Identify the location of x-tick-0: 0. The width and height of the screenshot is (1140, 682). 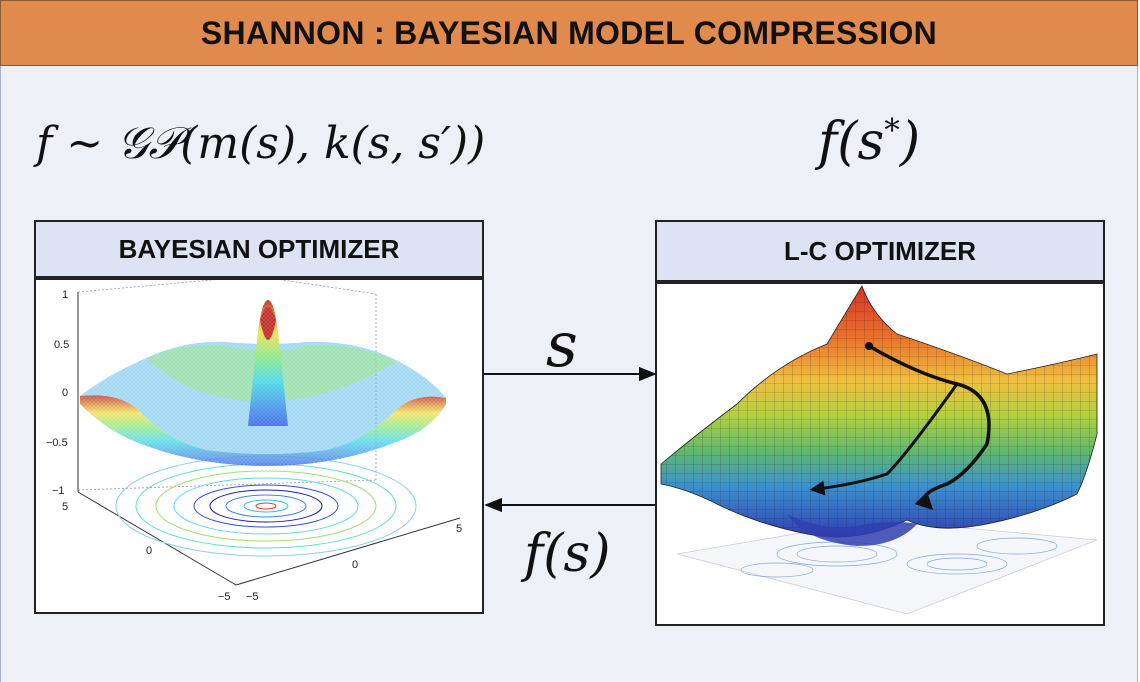
(149, 551).